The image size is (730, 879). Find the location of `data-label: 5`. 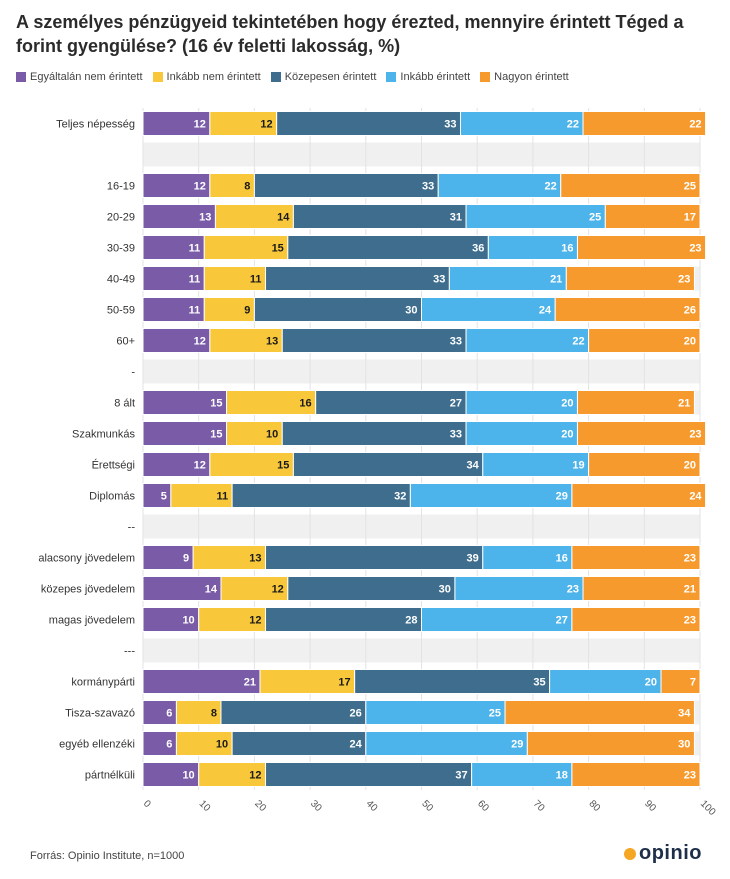

data-label: 5 is located at coordinates (164, 497).